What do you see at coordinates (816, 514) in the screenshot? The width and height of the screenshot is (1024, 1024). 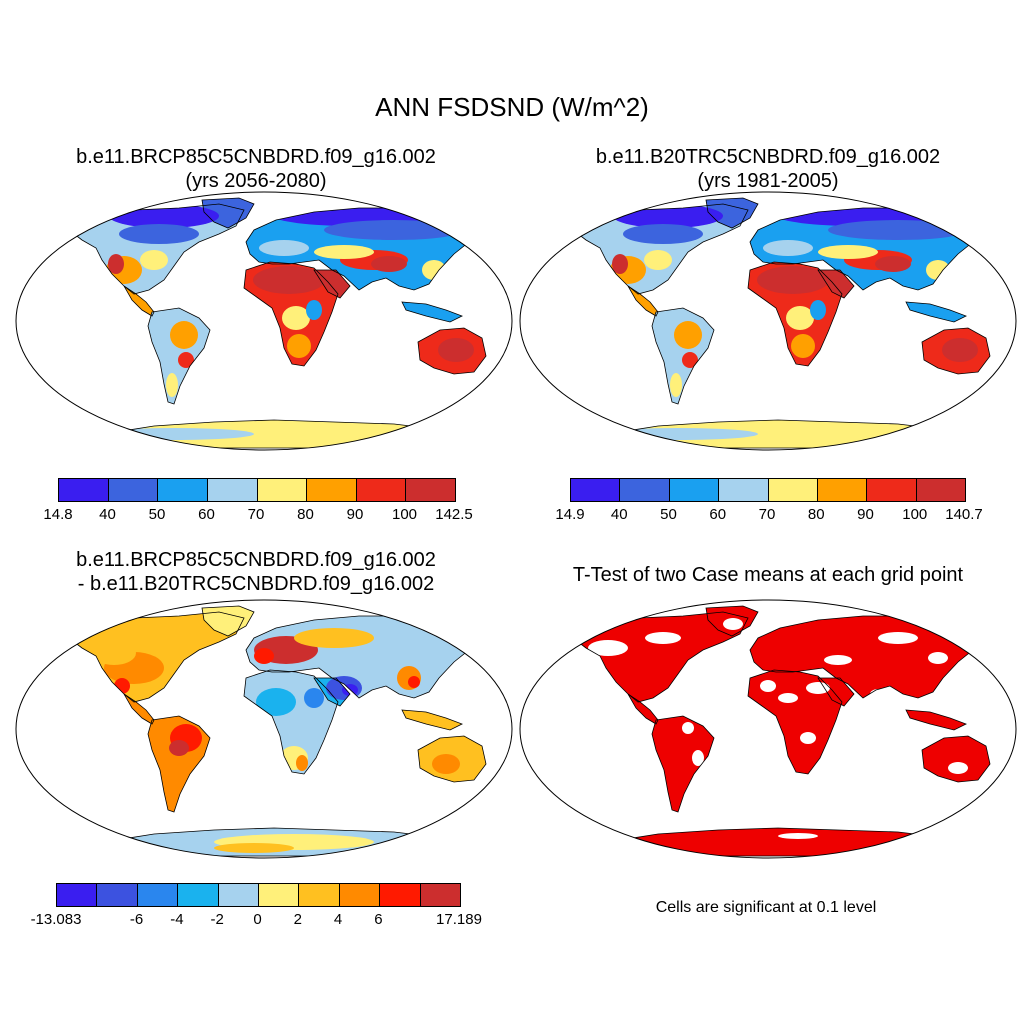 I see `colorbar-tick-label: 80` at bounding box center [816, 514].